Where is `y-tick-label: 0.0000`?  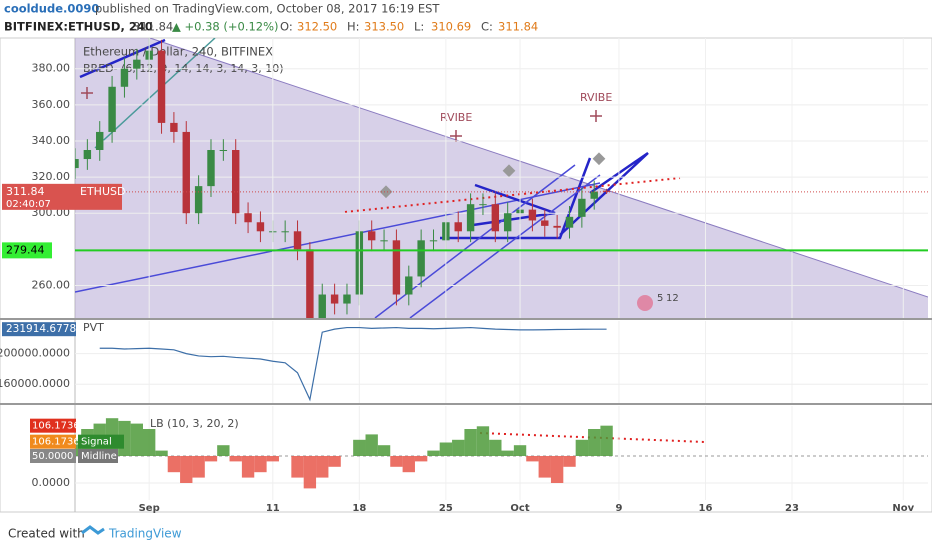 y-tick-label: 0.0000 is located at coordinates (51, 482).